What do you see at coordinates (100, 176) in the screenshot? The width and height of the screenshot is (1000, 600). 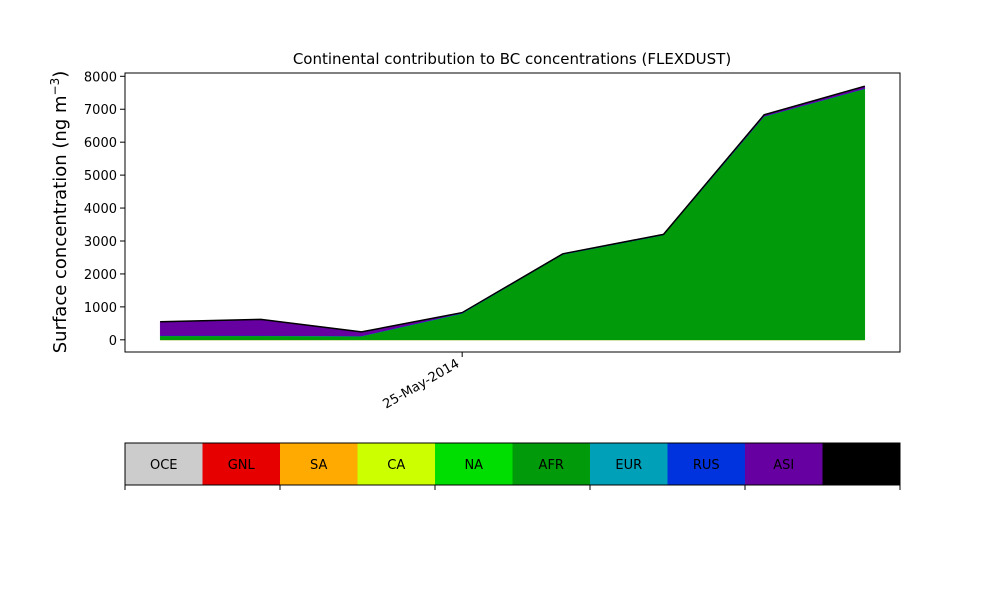 I see `y-tick-label: 5000` at bounding box center [100, 176].